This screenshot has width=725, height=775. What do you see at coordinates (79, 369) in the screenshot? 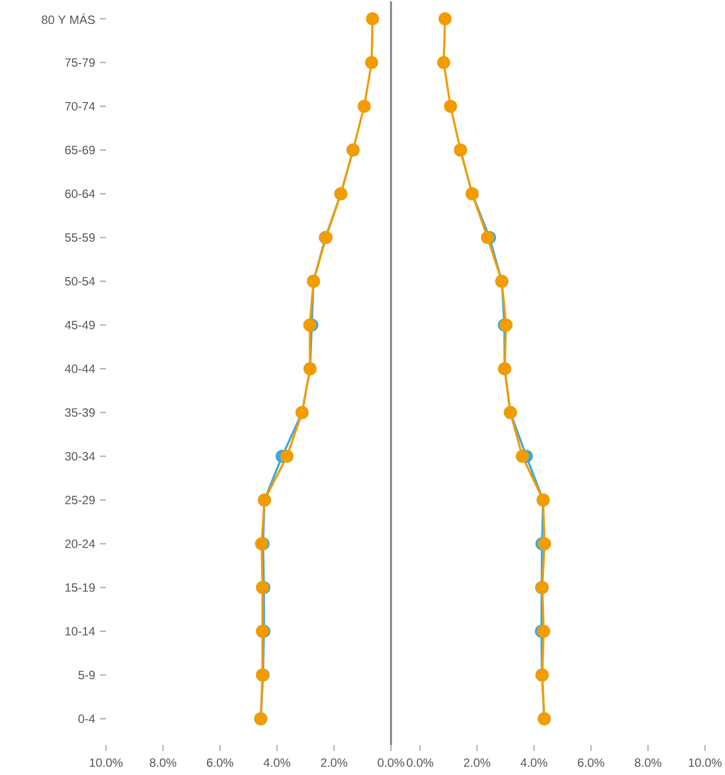
I see `y-tick-label: 40-44` at bounding box center [79, 369].